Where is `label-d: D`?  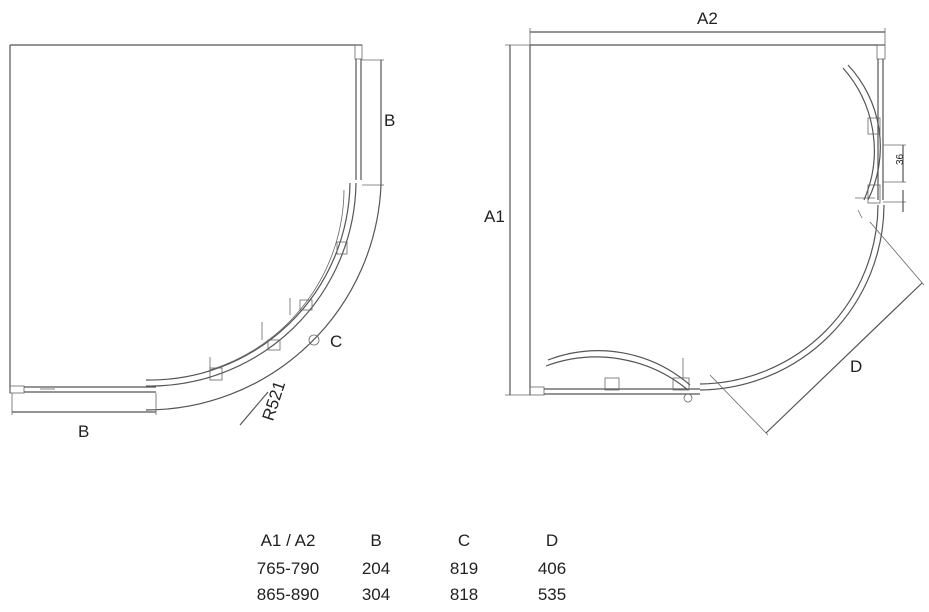 label-d: D is located at coordinates (856, 366).